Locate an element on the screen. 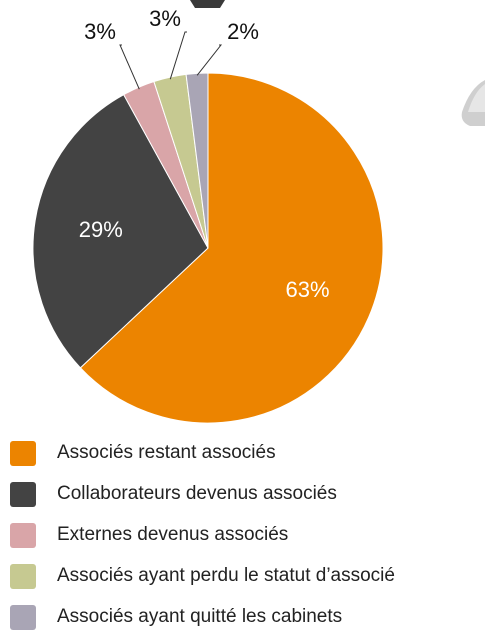 Image resolution: width=485 pixels, height=635 pixels. legend-label: Externes devenus associés is located at coordinates (172, 534).